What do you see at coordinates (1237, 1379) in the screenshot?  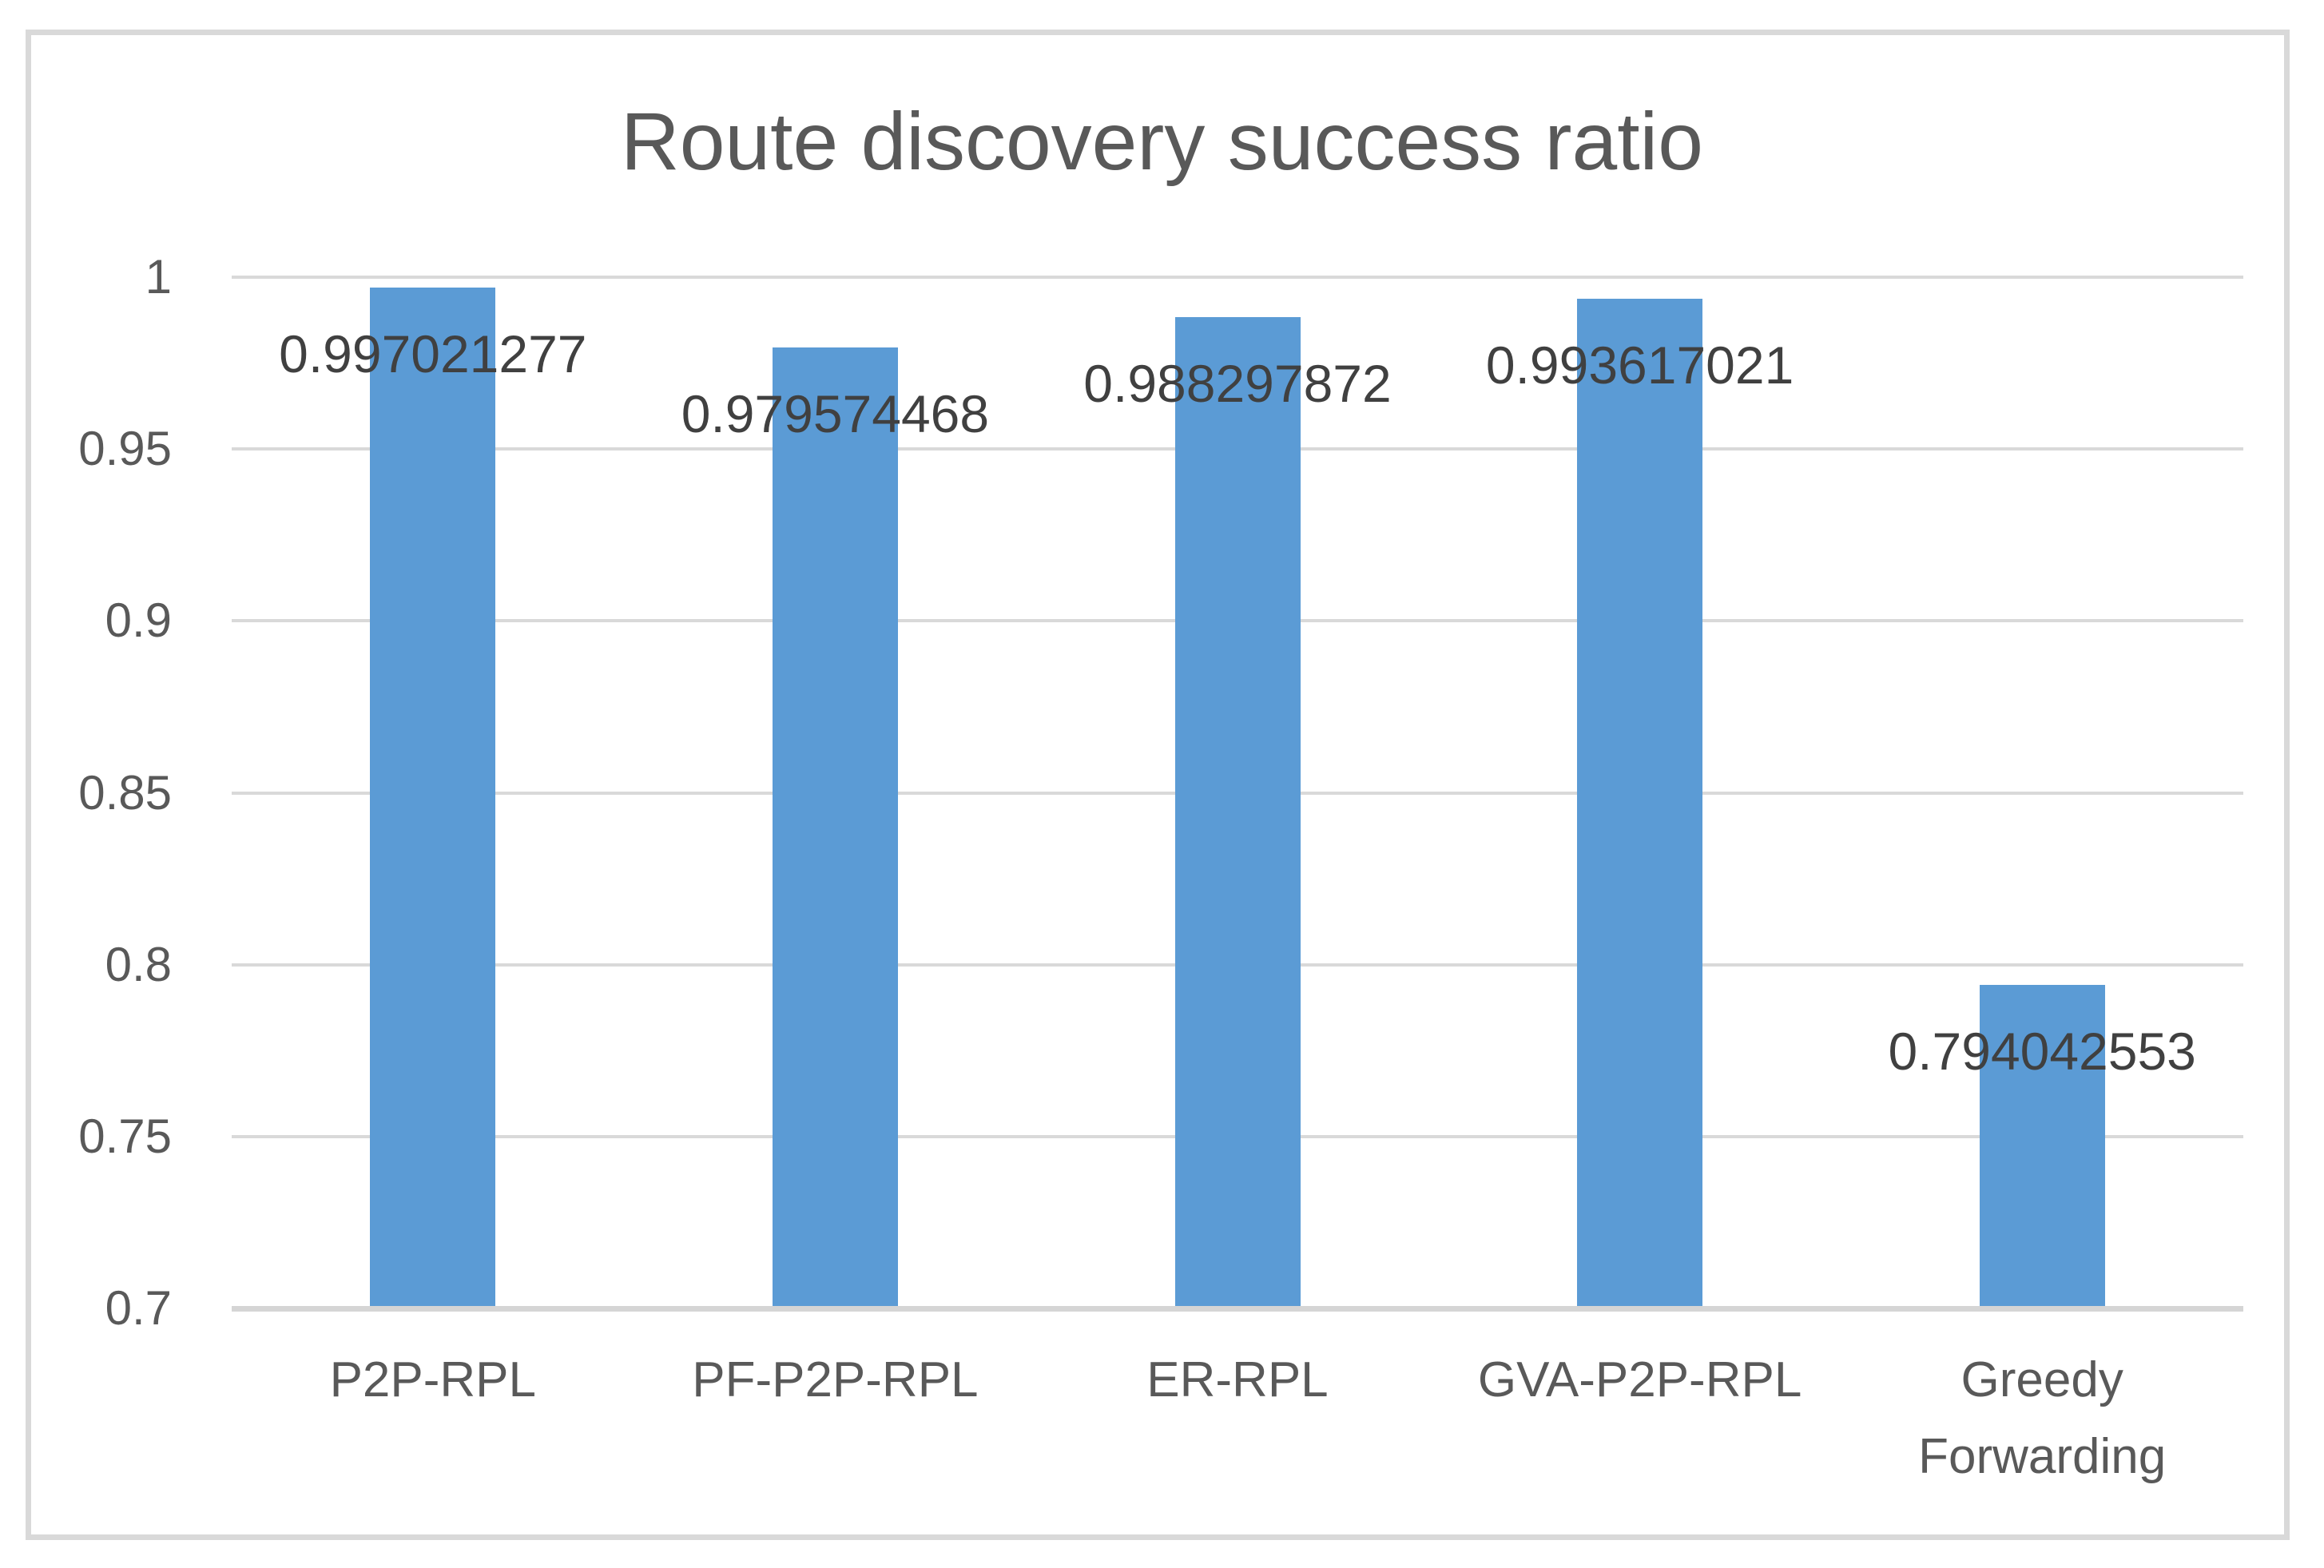 I see `category-label: ER-RPL` at bounding box center [1237, 1379].